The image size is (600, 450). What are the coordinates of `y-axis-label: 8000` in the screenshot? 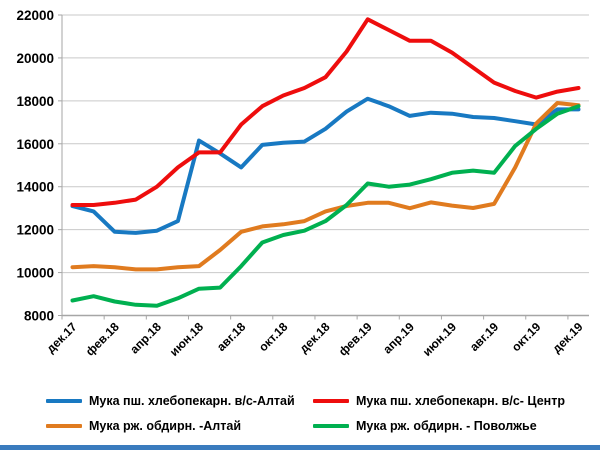 It's located at (39, 316).